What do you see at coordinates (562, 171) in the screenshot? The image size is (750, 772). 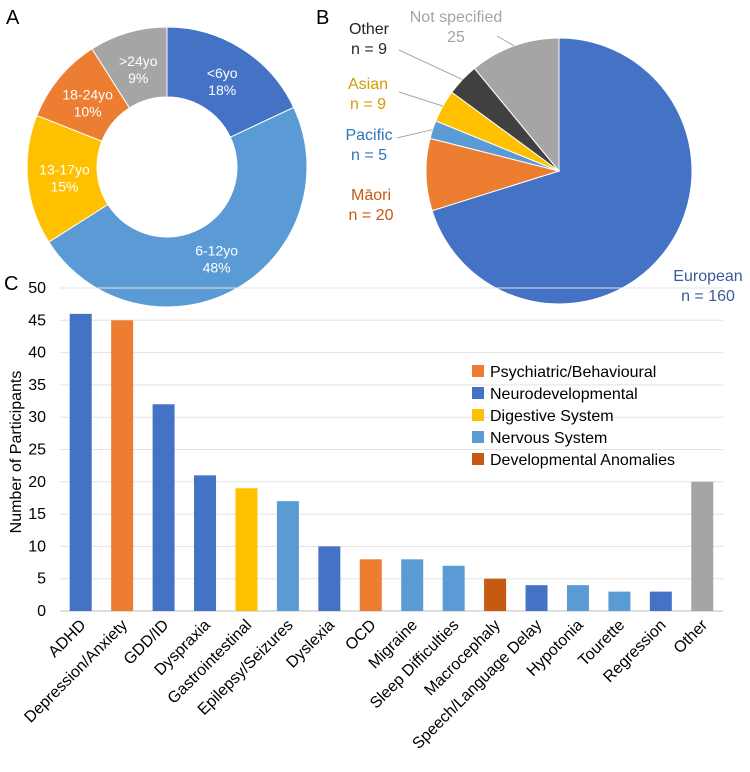 I see `pie-slice-european` at bounding box center [562, 171].